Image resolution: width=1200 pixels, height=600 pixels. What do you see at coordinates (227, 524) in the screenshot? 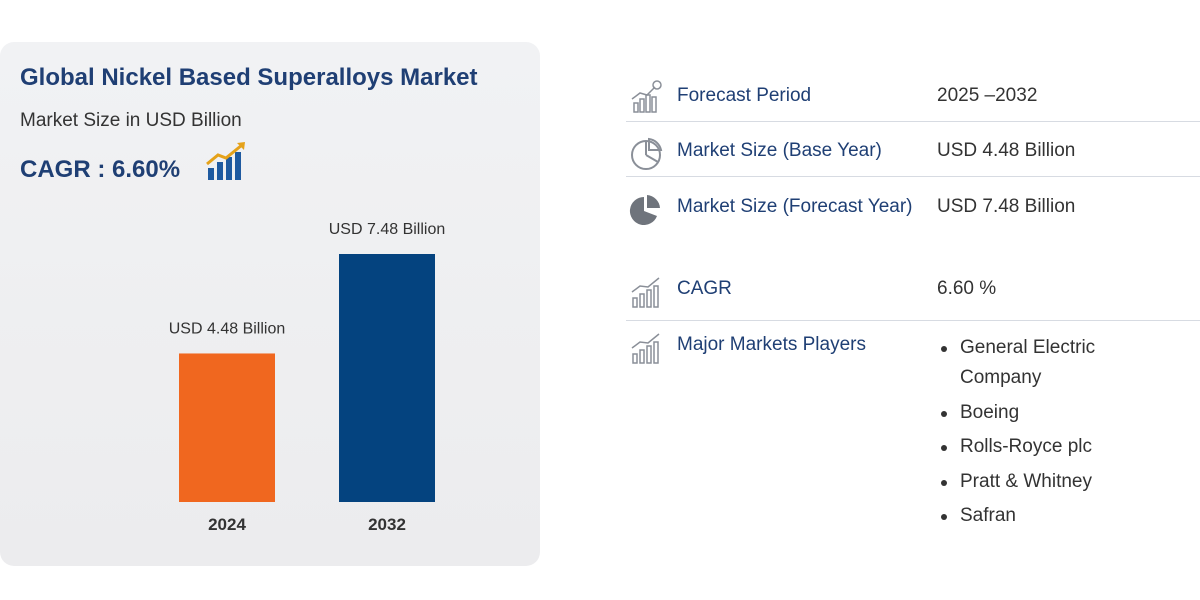
I see `x-tick-label-2024: 2024` at bounding box center [227, 524].